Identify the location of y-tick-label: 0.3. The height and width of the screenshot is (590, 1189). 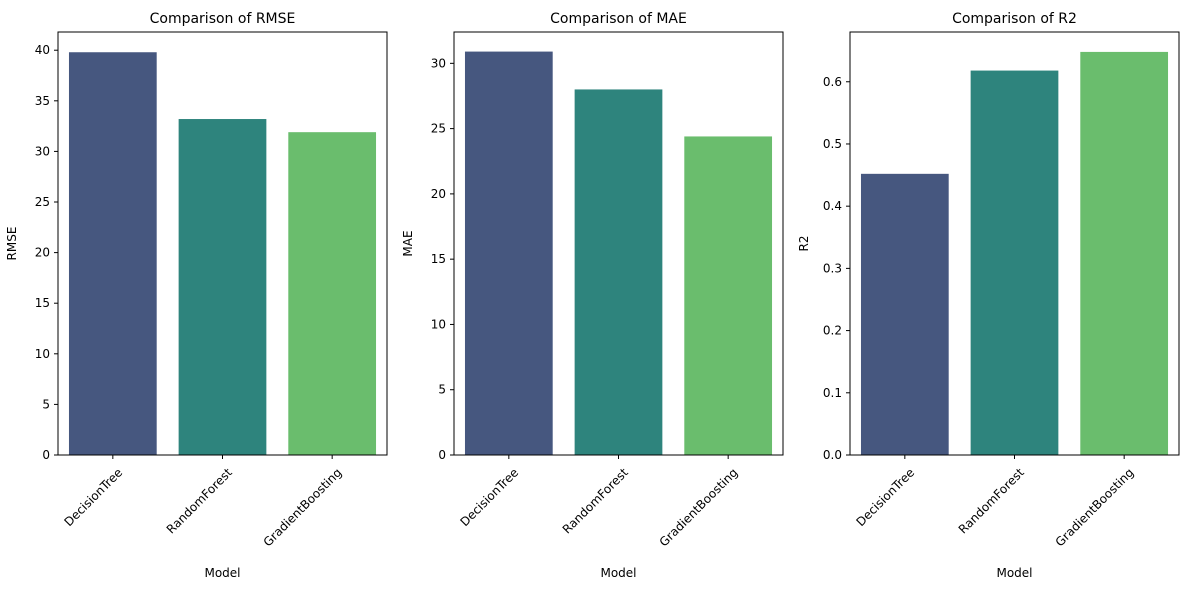
(832, 268).